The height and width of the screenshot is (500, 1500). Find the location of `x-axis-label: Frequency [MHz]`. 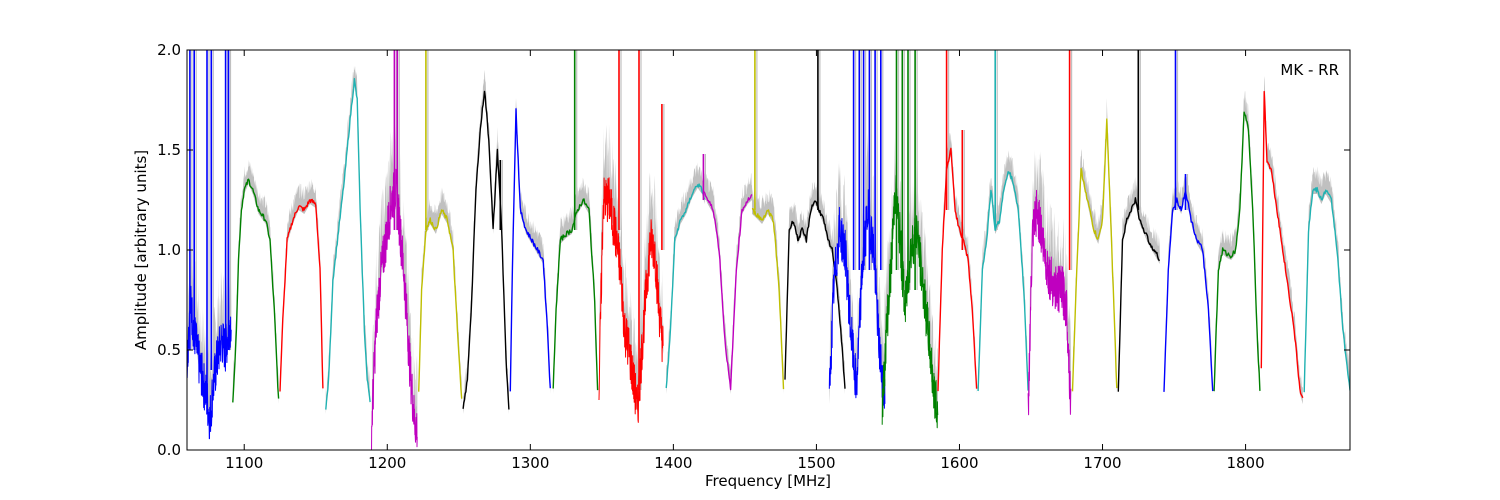

x-axis-label: Frequency [MHz] is located at coordinates (768, 481).